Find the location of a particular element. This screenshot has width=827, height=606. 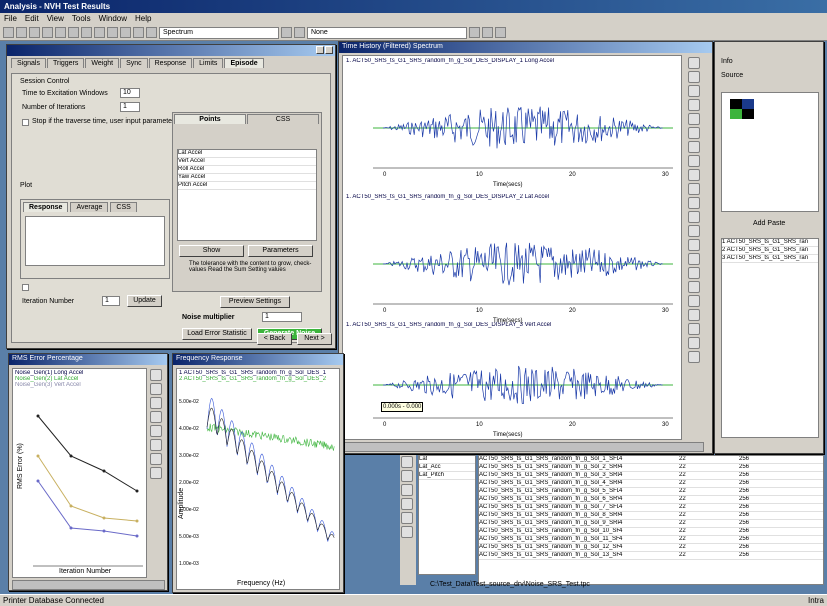

list-item: 1 ACT50_SRS_ts_G1_SRS_ran is located at coordinates (770, 243).